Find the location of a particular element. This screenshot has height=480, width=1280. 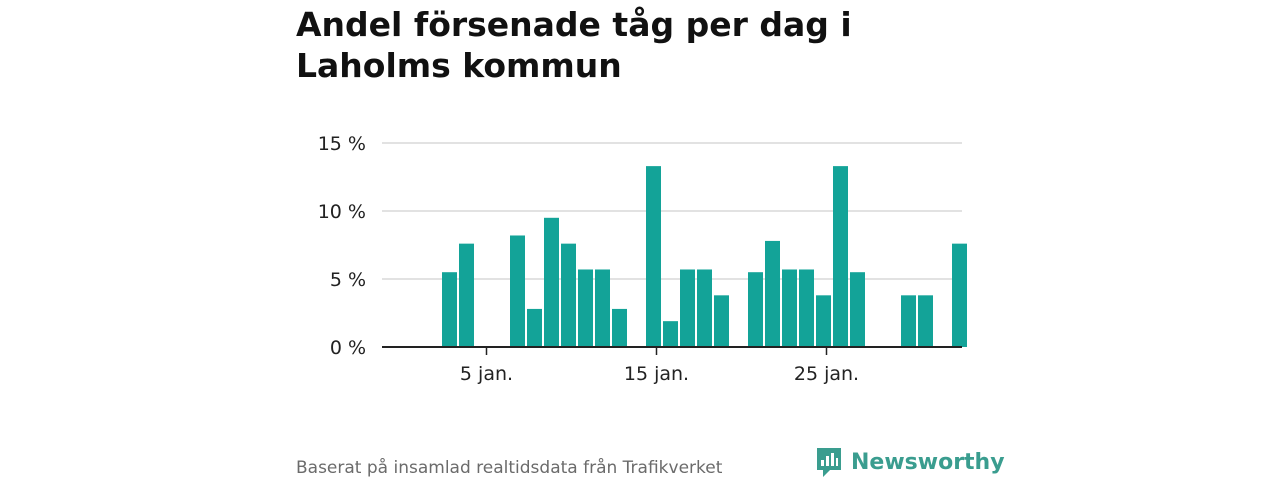

newsworthy-logo: Newsworthy is located at coordinates (910, 462).